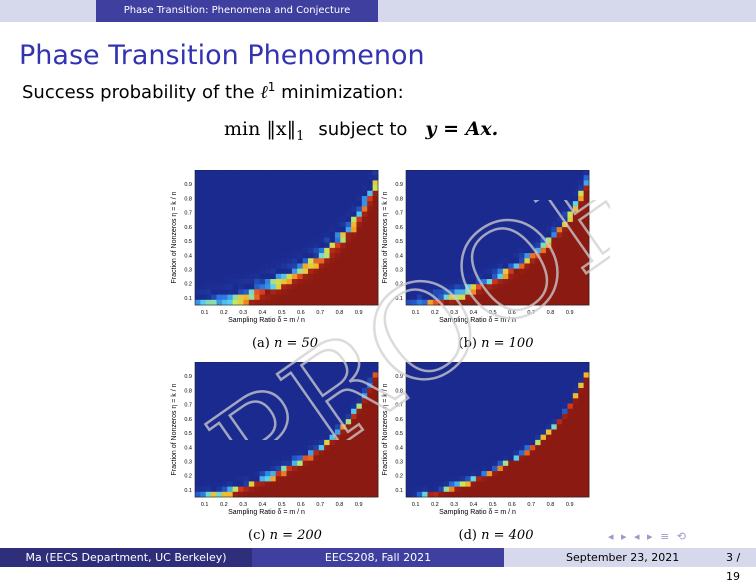  What do you see at coordinates (399, 477) in the screenshot?
I see `y-tick-label: 0.2` at bounding box center [399, 477].